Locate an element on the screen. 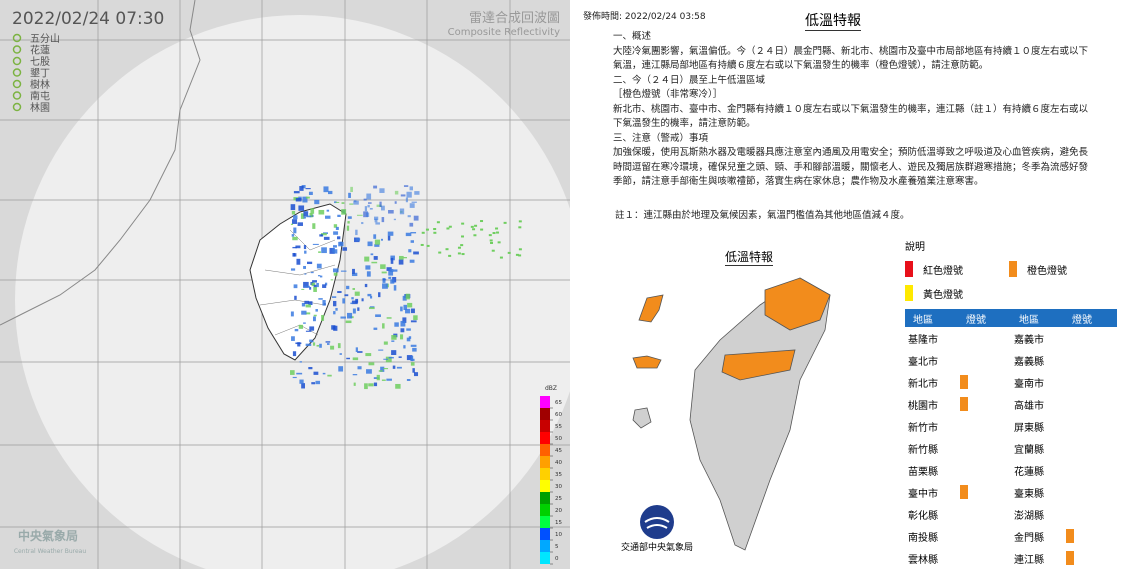 This screenshot has width=1140, height=569. legend-swatch is located at coordinates (909, 293).